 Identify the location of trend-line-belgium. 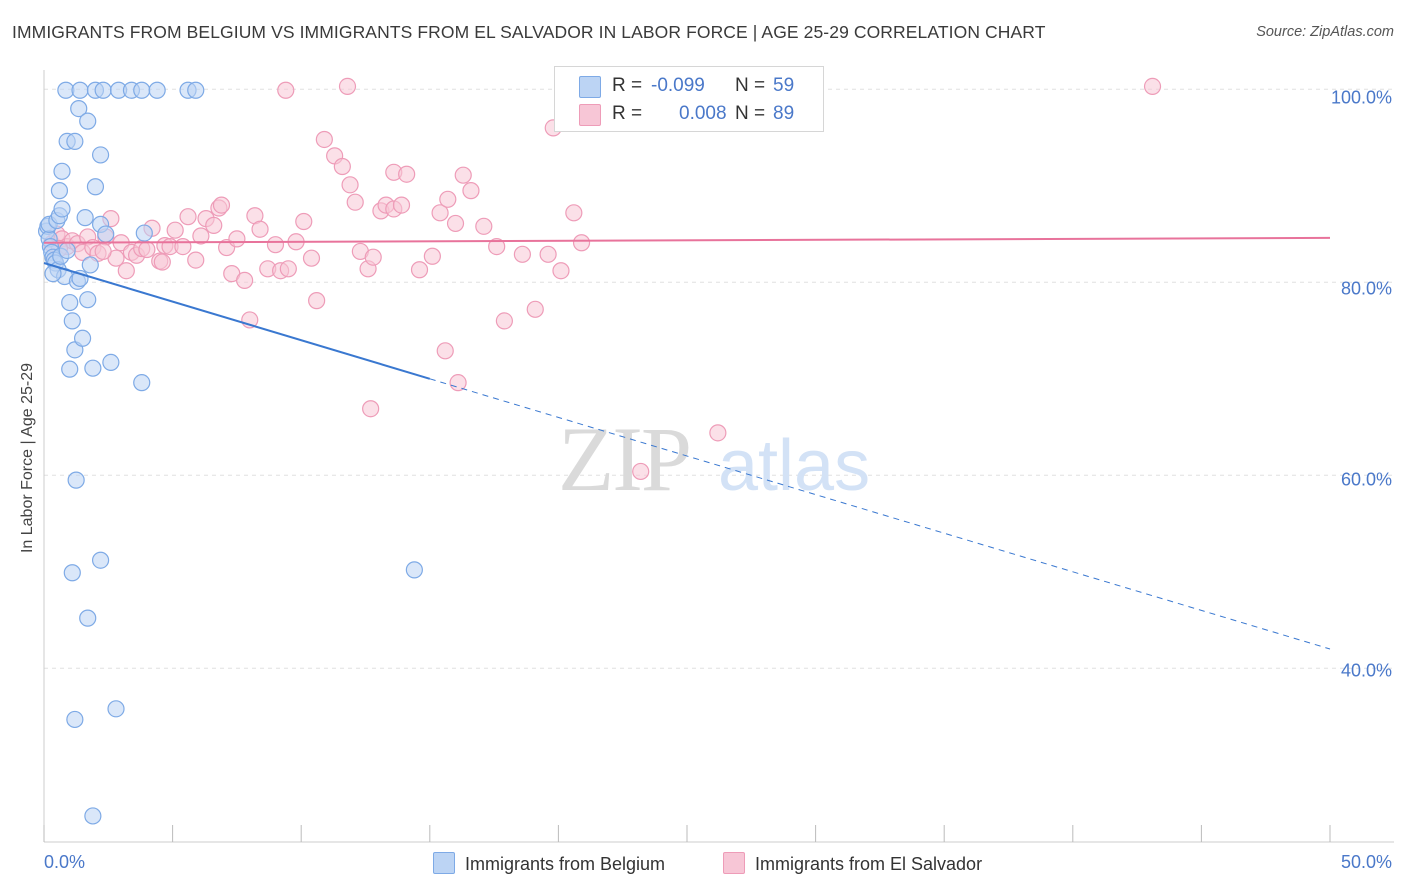
(237, 321).